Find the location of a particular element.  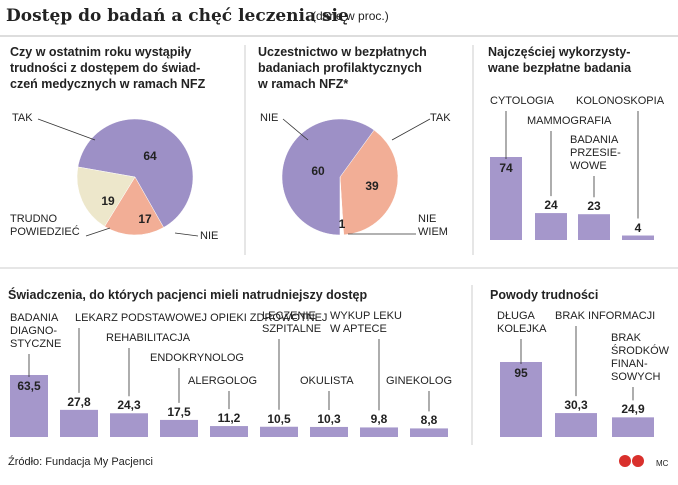

value-label: 74 is located at coordinates (506, 168).